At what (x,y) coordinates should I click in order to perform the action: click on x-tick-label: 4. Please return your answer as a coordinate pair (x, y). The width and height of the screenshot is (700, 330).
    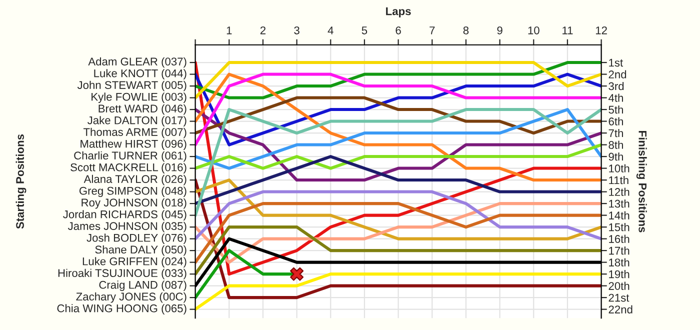
    Looking at the image, I should click on (331, 30).